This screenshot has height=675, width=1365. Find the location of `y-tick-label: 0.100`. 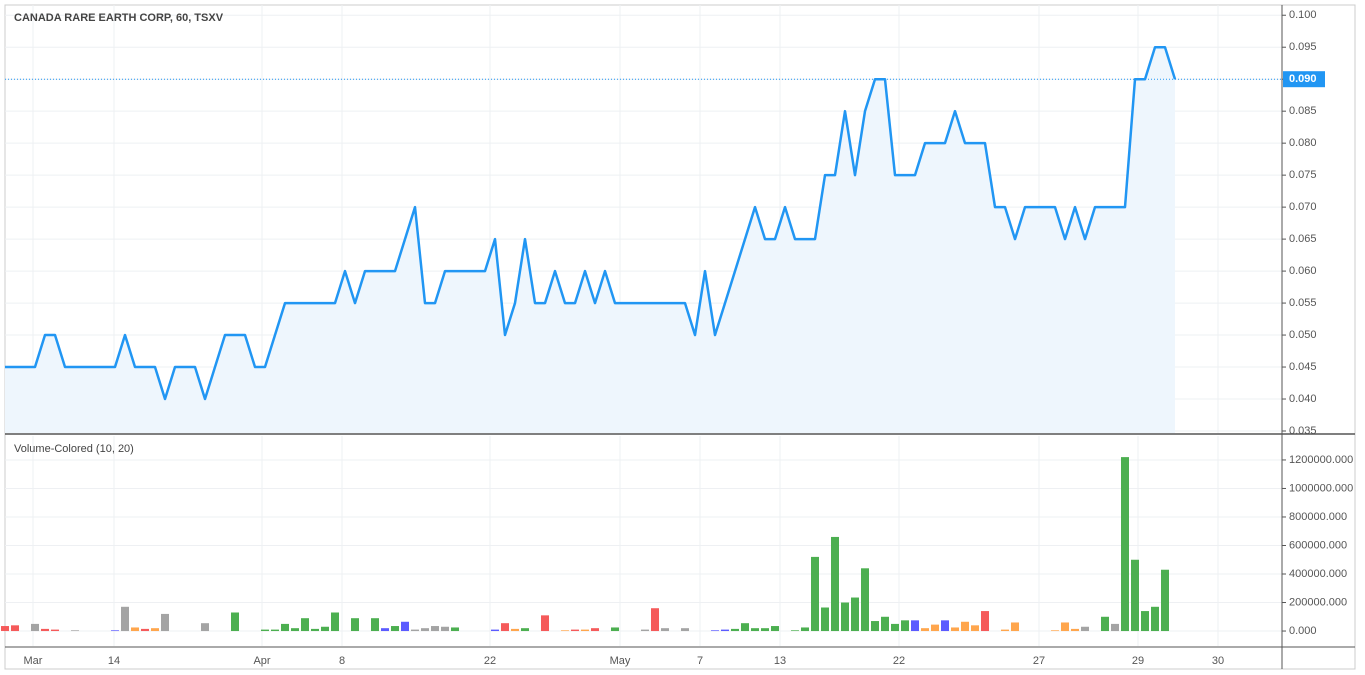

y-tick-label: 0.100 is located at coordinates (1303, 15).